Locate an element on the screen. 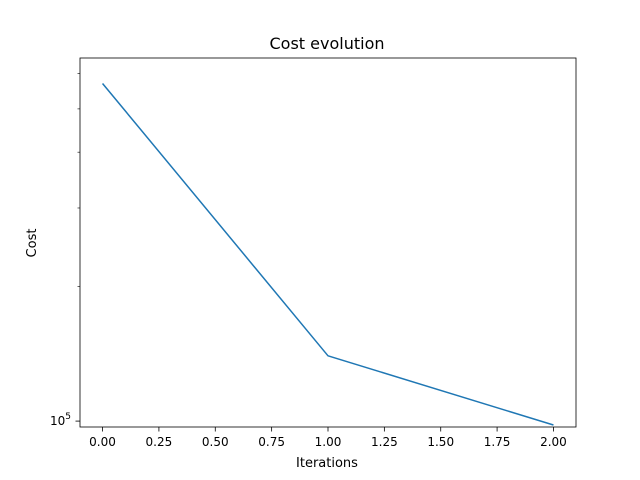 The image size is (640, 480). x-tick-label: 0.50 is located at coordinates (215, 442).